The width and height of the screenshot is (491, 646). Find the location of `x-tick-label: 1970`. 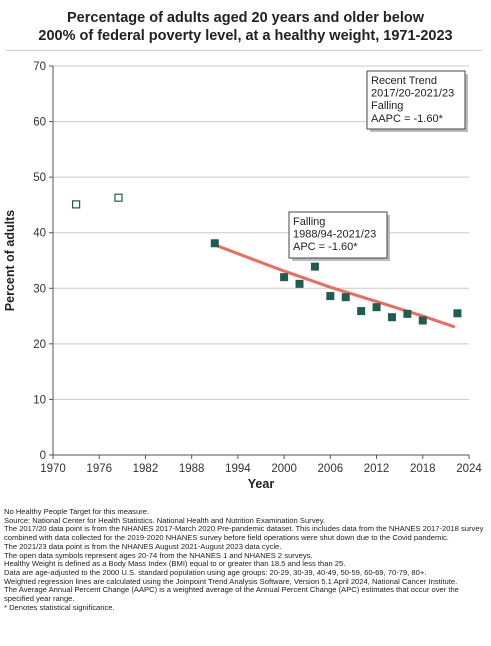

x-tick-label: 1970 is located at coordinates (53, 469).